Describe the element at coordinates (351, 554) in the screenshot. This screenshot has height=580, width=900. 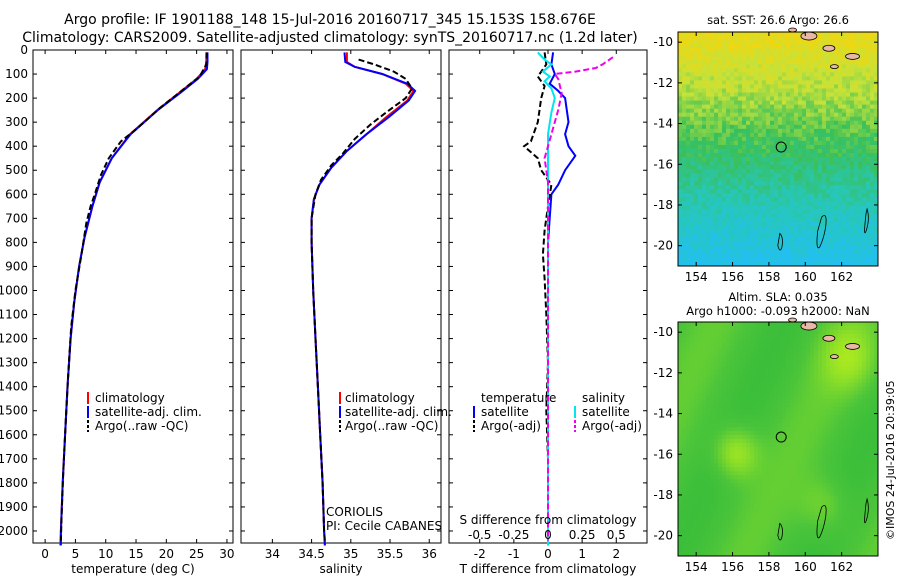
I see `salinity-x-ticks: 34 34.5 35 35.5 36` at that location.